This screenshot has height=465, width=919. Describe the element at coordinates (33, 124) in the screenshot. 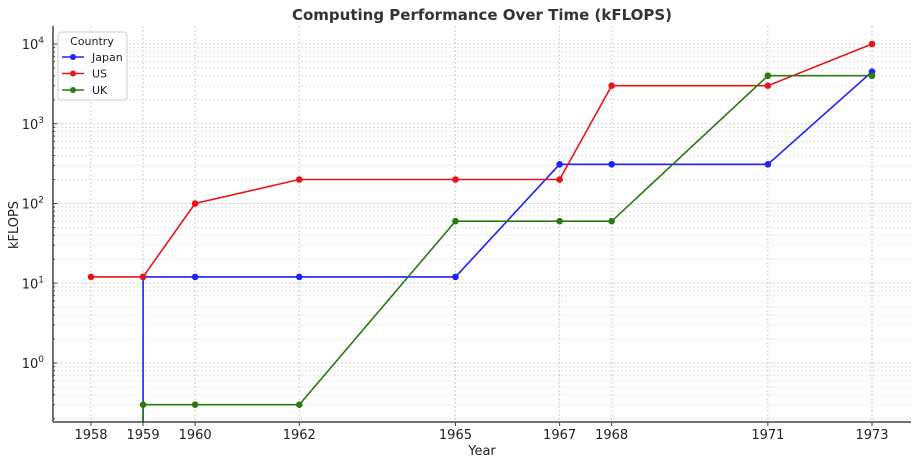

I see `y-tick-label: 10³` at that location.